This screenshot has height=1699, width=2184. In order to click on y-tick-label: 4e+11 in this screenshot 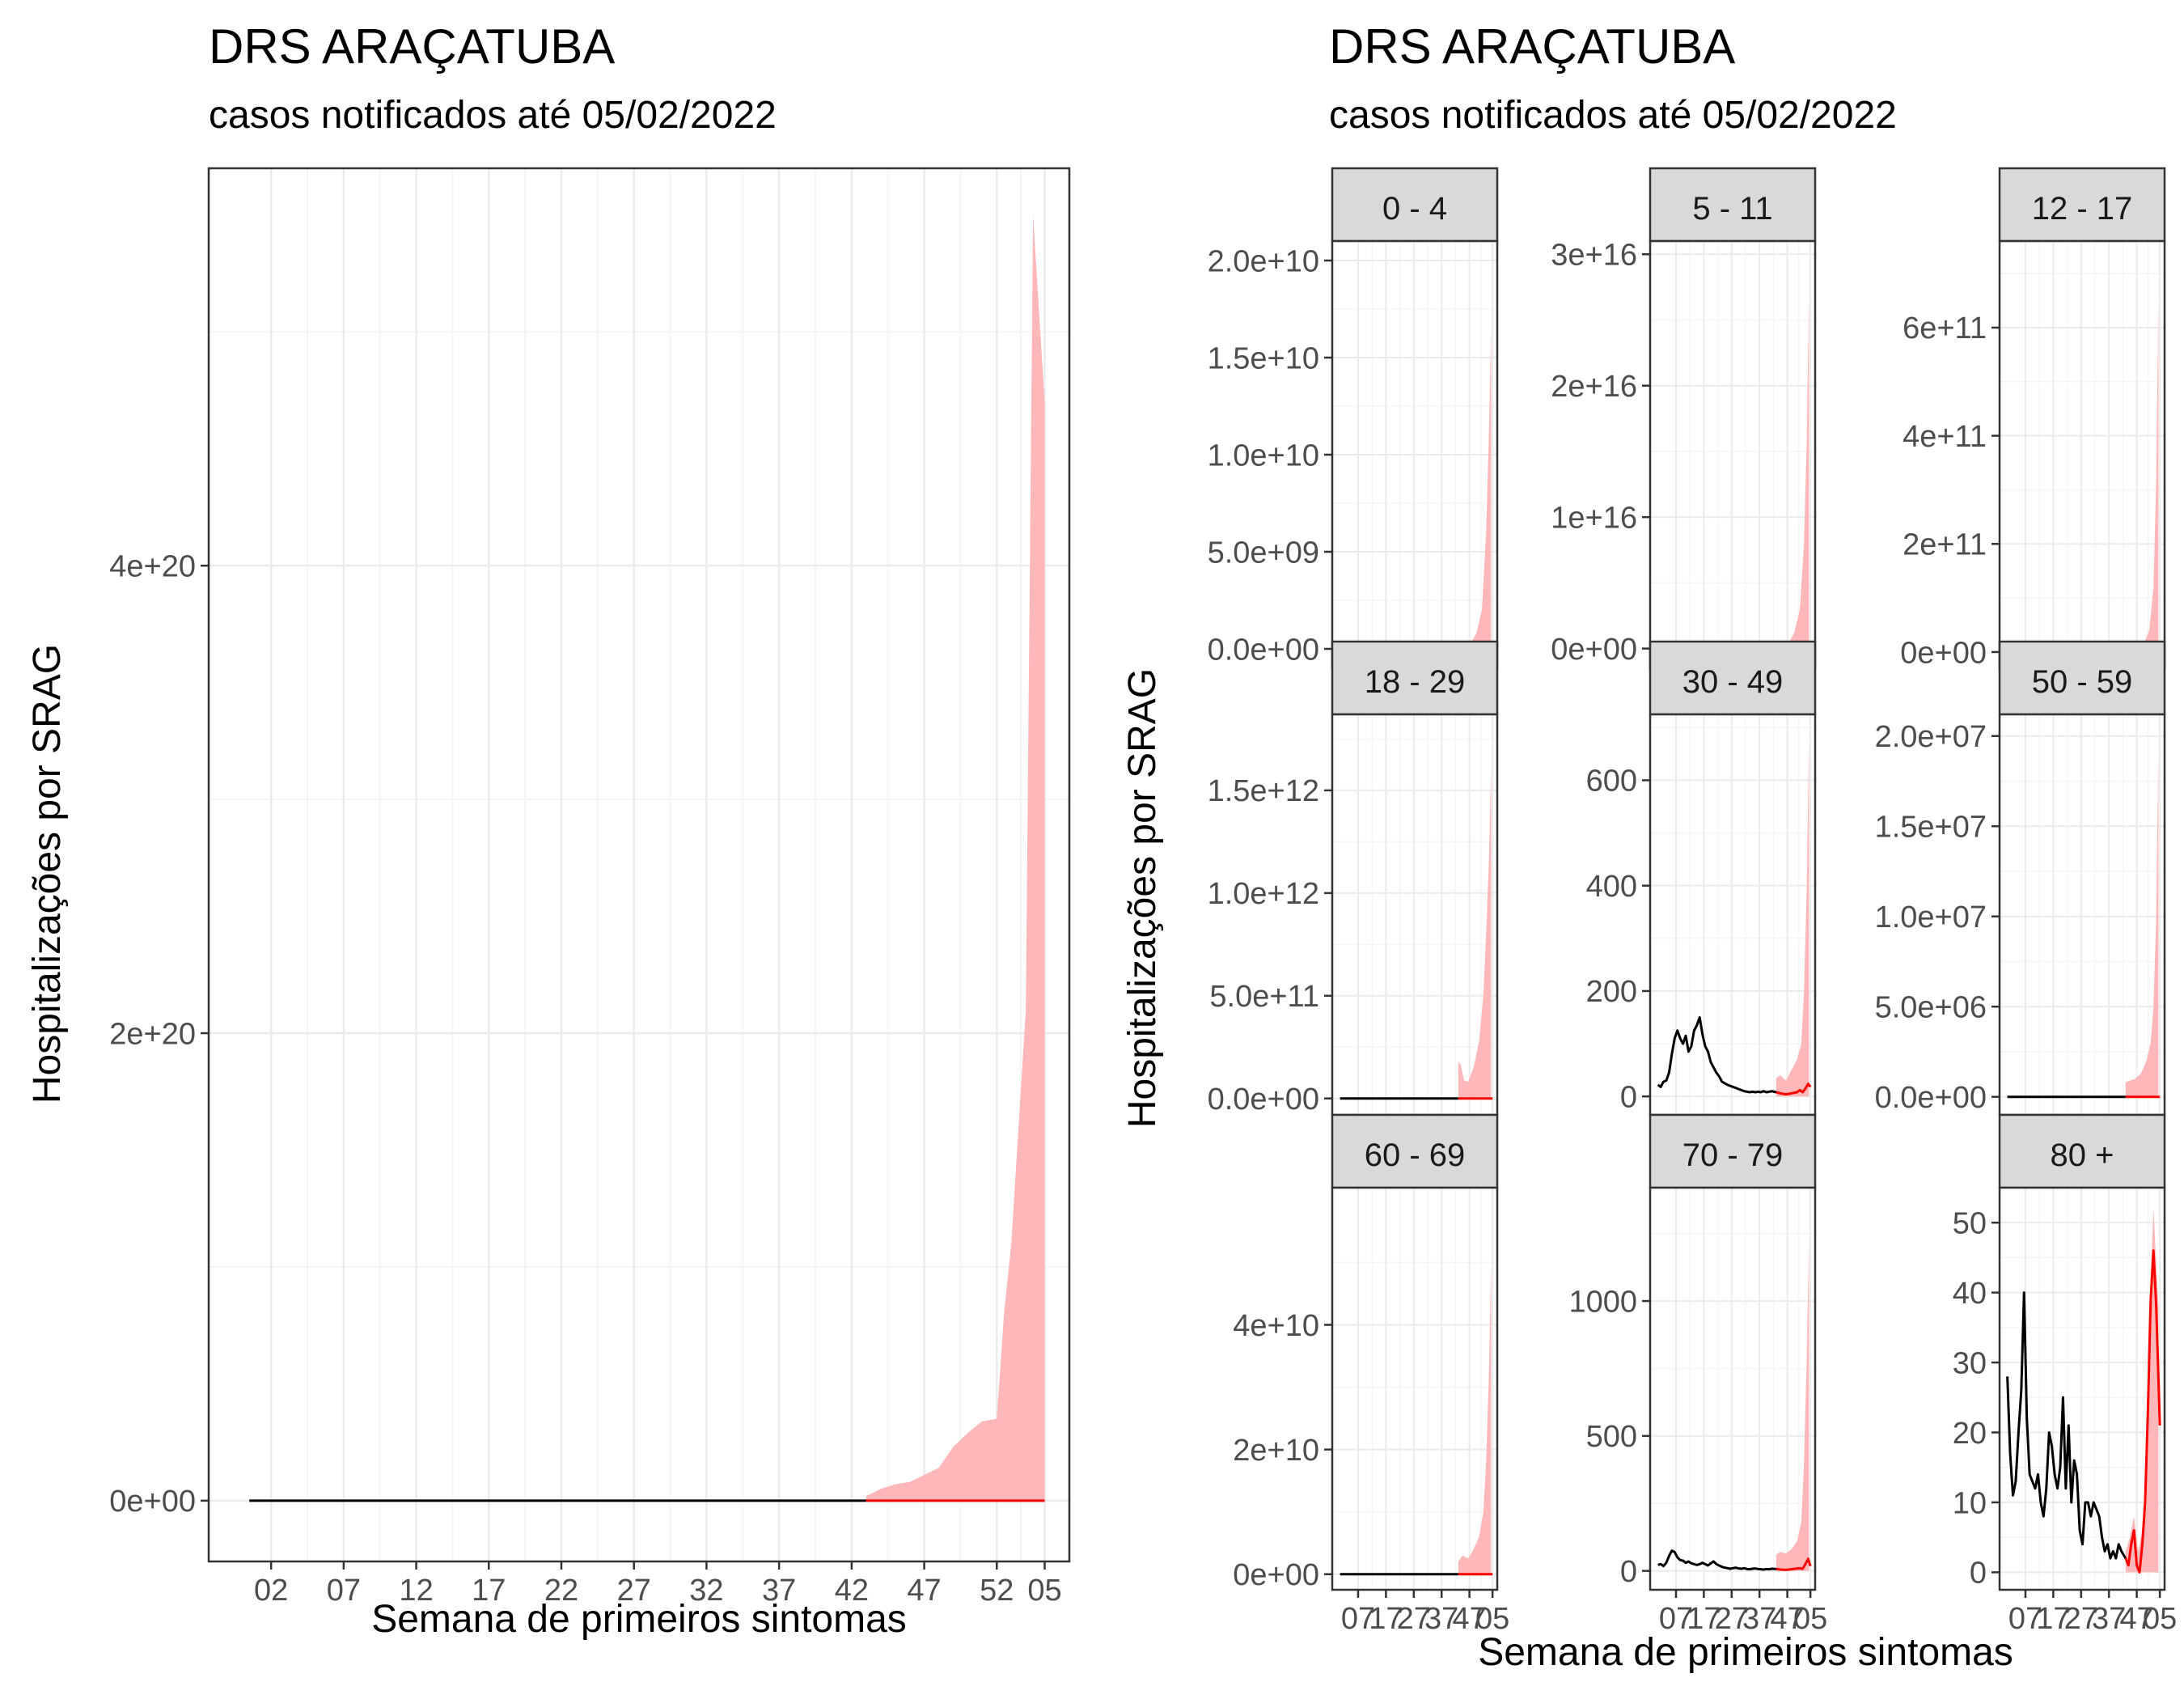, I will do `click(1945, 437)`.